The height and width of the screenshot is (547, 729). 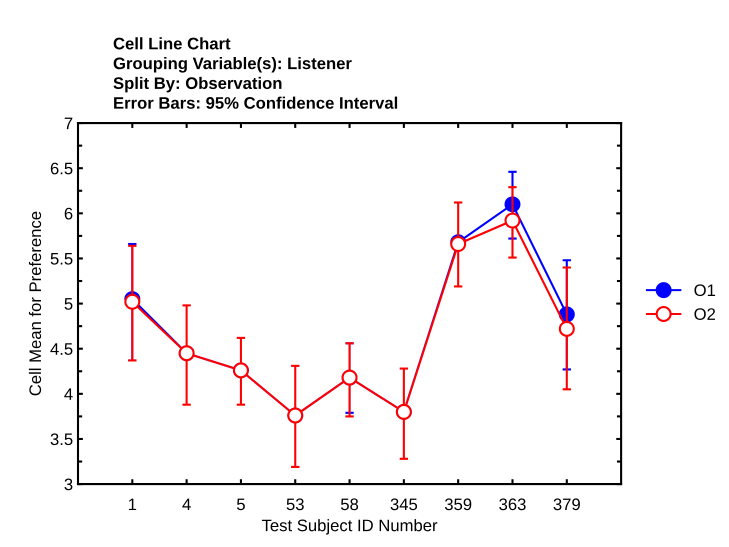 What do you see at coordinates (705, 290) in the screenshot?
I see `legend-label: O1` at bounding box center [705, 290].